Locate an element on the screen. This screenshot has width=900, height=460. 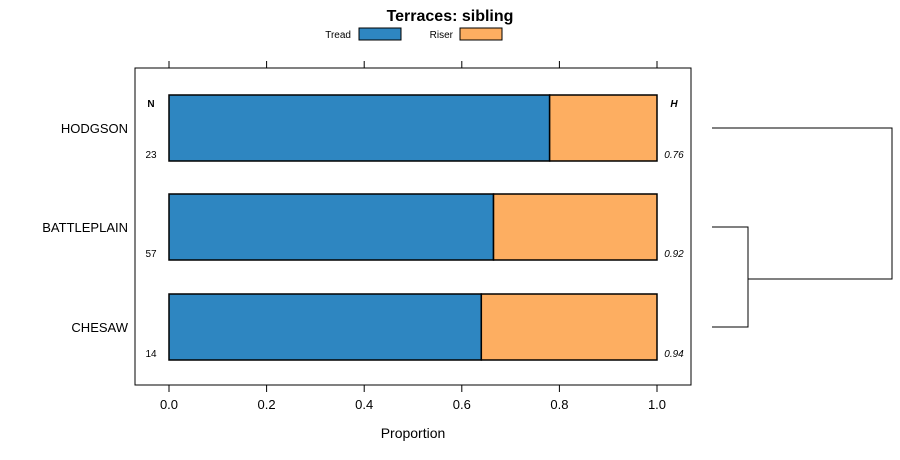
x-tick-label: 1.0 is located at coordinates (657, 404).